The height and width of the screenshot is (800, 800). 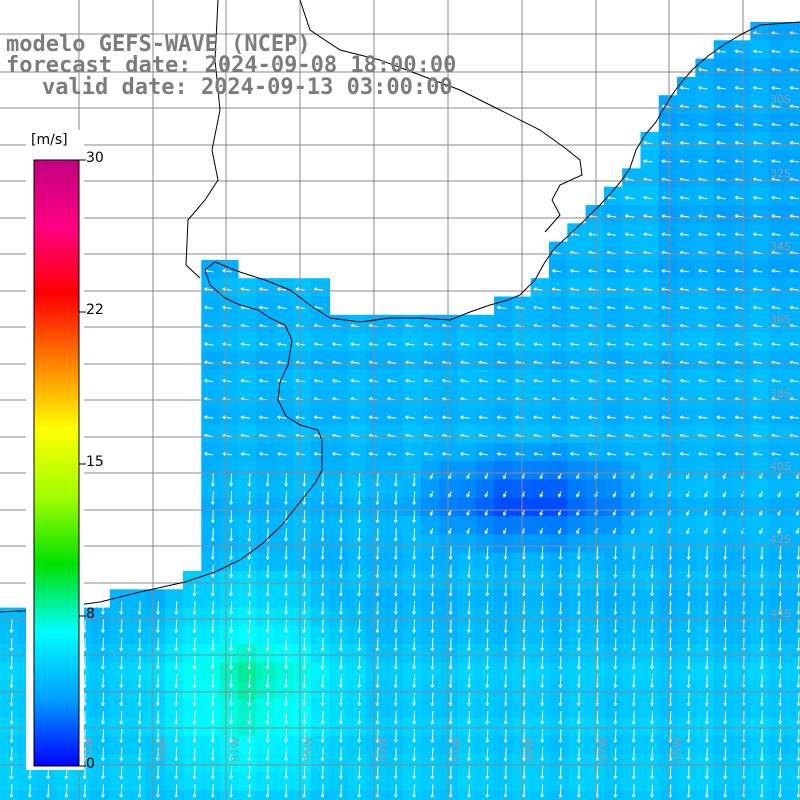 What do you see at coordinates (56, 463) in the screenshot?
I see `colorbar` at bounding box center [56, 463].